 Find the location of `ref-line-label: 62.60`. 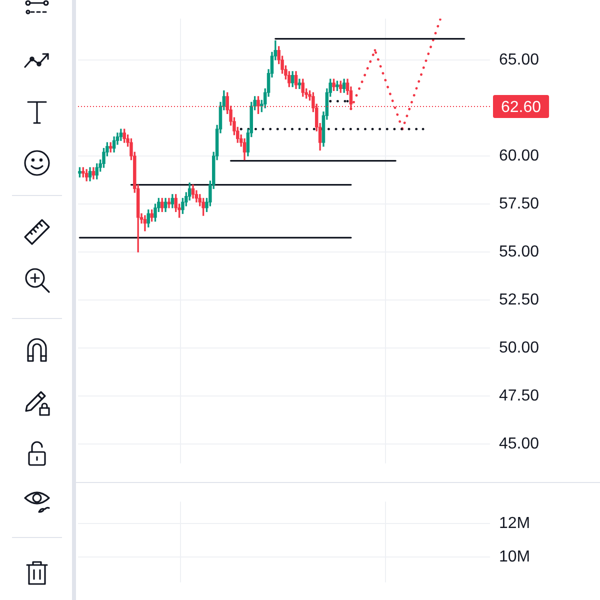

ref-line-label: 62.60 is located at coordinates (521, 107).